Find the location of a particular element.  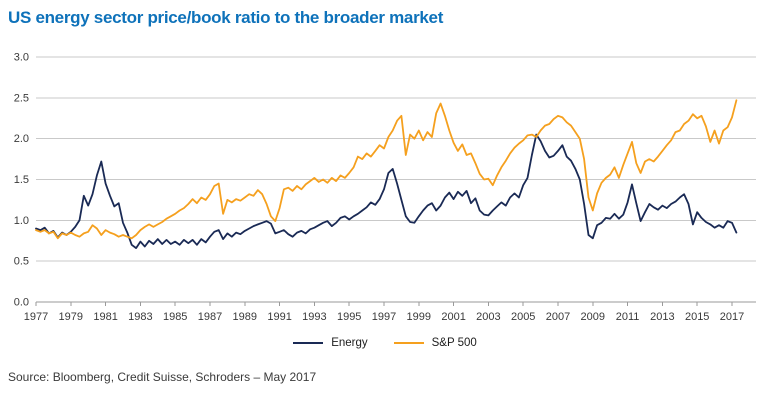

x-tick-label: 1977 is located at coordinates (36, 317).